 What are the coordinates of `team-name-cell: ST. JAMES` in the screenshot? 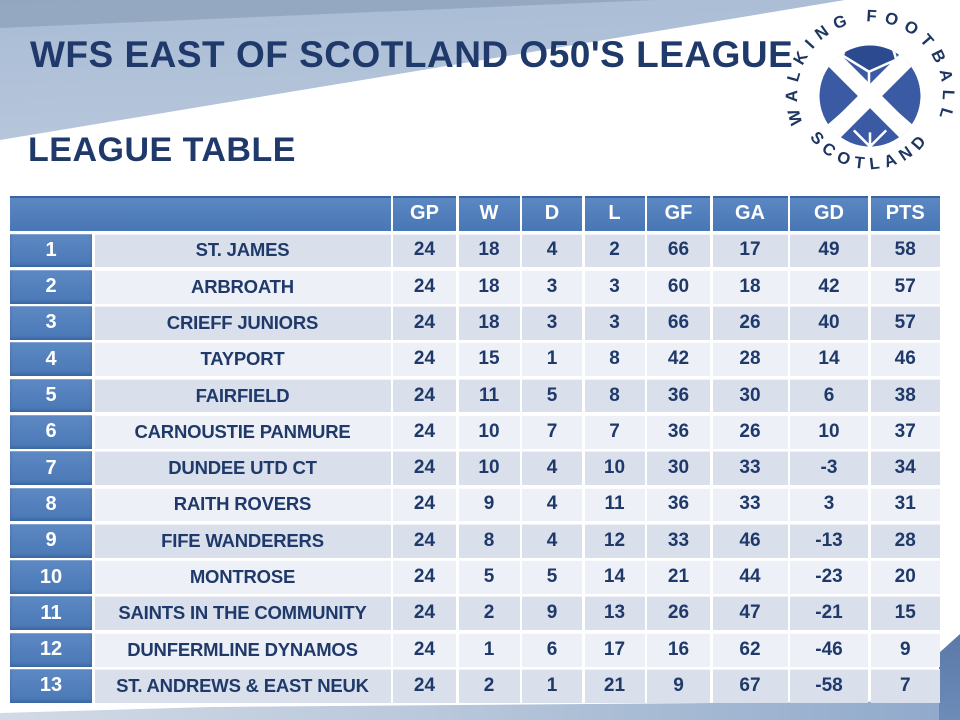 It's located at (242, 250).